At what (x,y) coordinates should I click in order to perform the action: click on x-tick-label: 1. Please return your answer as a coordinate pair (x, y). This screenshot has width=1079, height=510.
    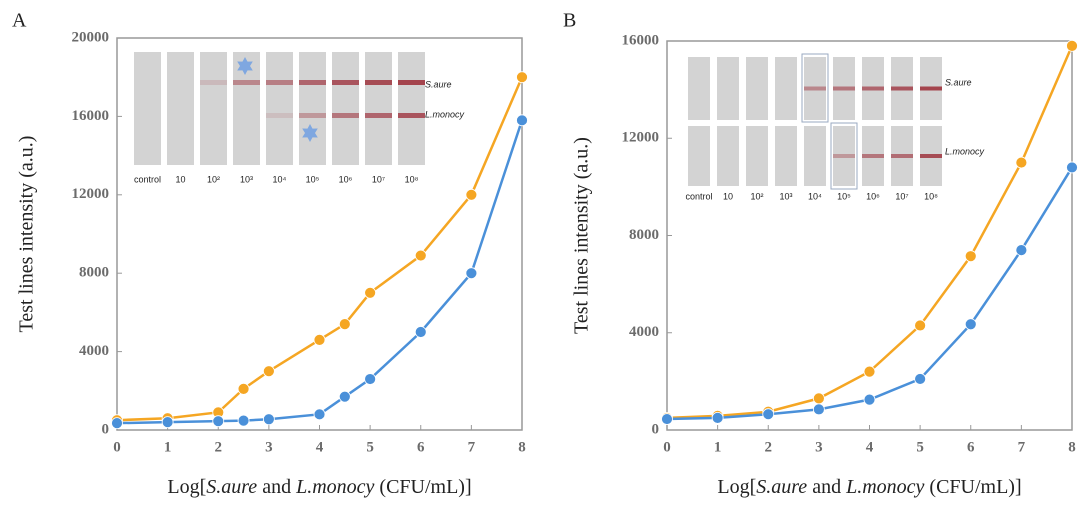
    Looking at the image, I should click on (168, 447).